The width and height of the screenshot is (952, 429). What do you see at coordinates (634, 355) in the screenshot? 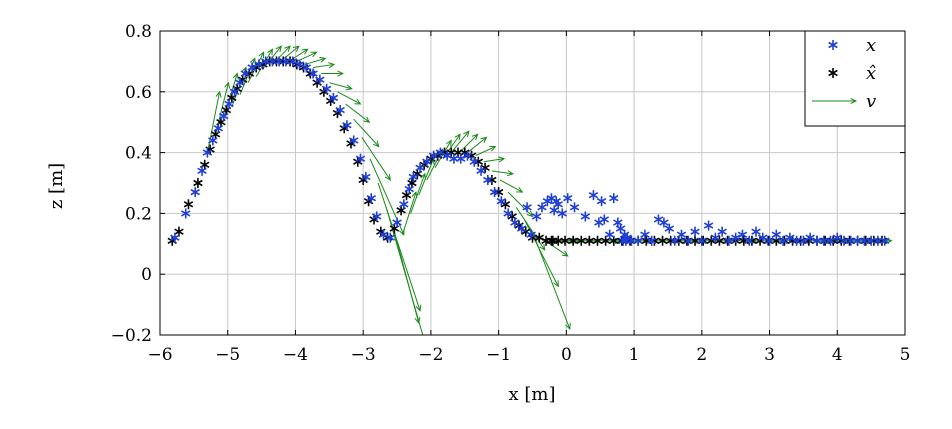
I see `x-tick-label: 1` at bounding box center [634, 355].